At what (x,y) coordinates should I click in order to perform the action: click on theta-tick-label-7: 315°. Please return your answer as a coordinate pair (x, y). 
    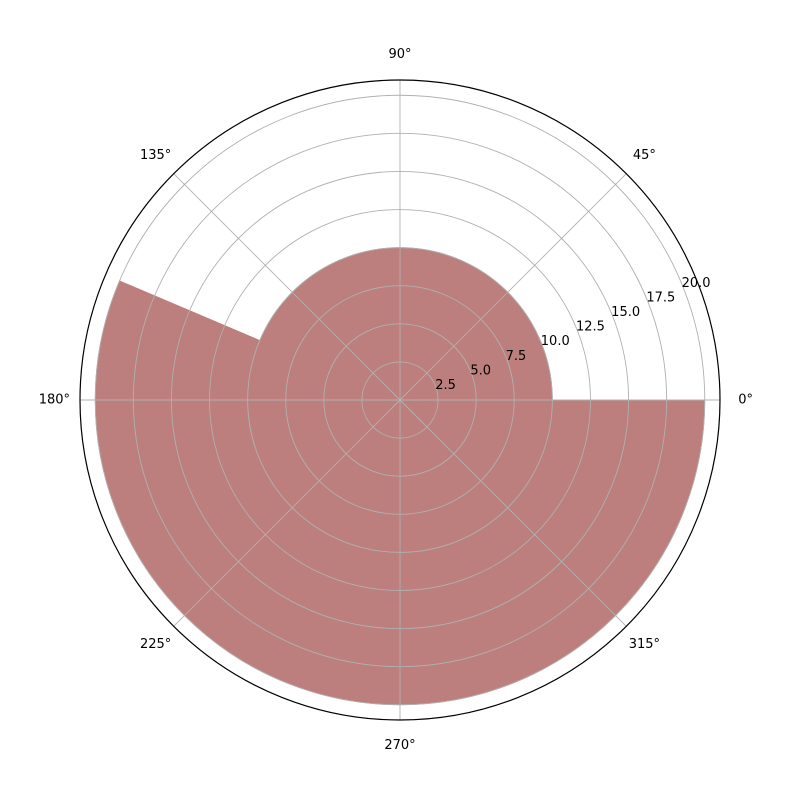
    Looking at the image, I should click on (644, 644).